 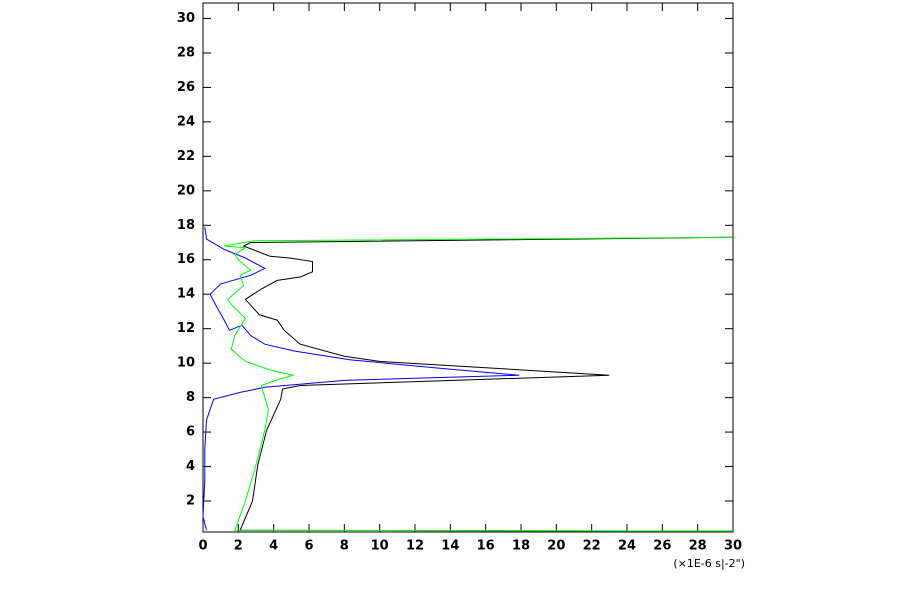 I want to click on x-tick-label: 12, so click(x=415, y=546).